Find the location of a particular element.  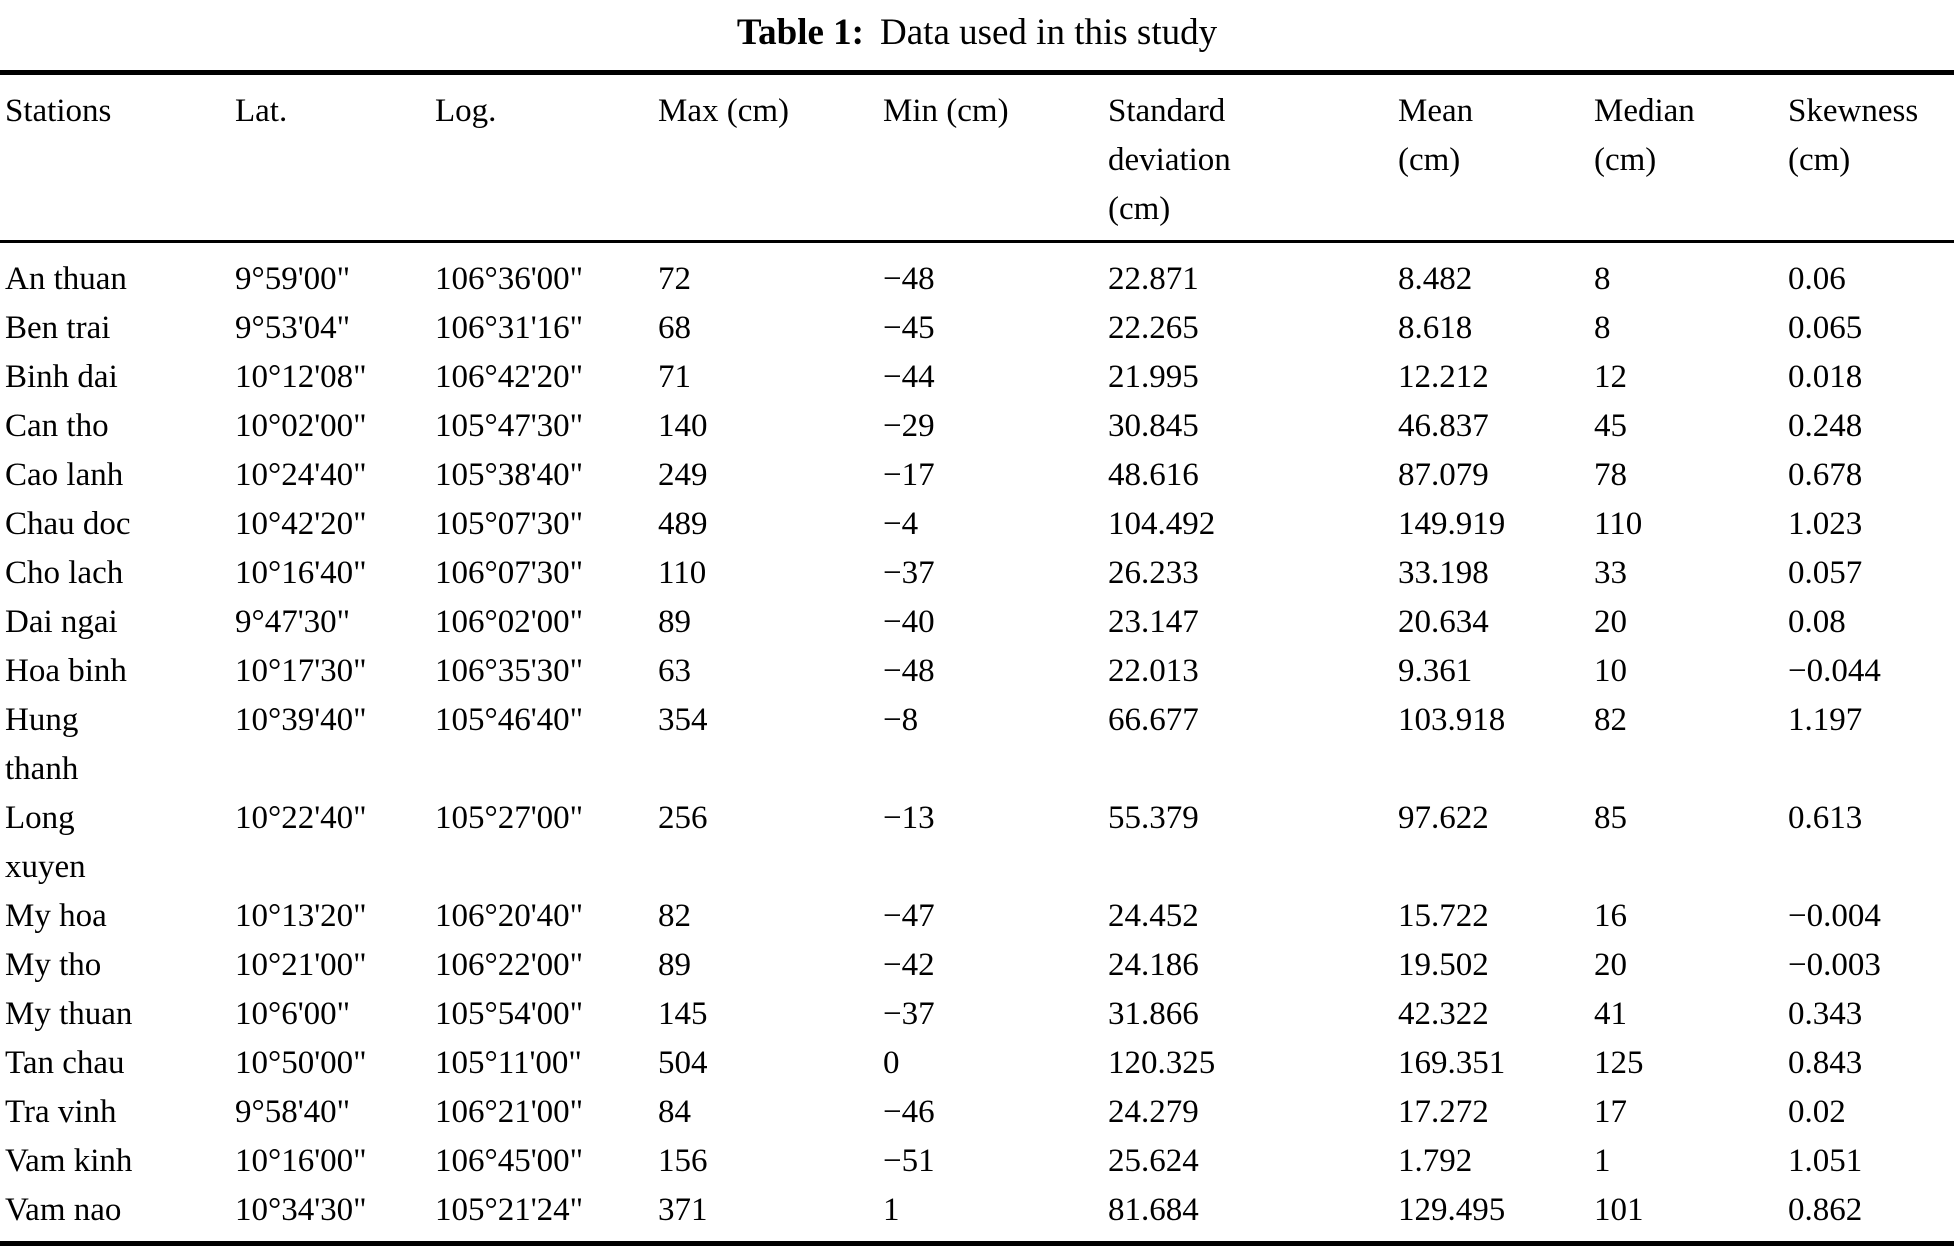

value-cell: 10°12'08" is located at coordinates (301, 377).